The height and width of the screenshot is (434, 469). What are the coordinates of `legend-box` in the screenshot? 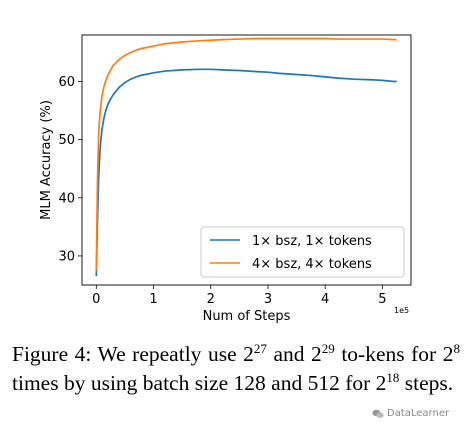 It's located at (302, 252).